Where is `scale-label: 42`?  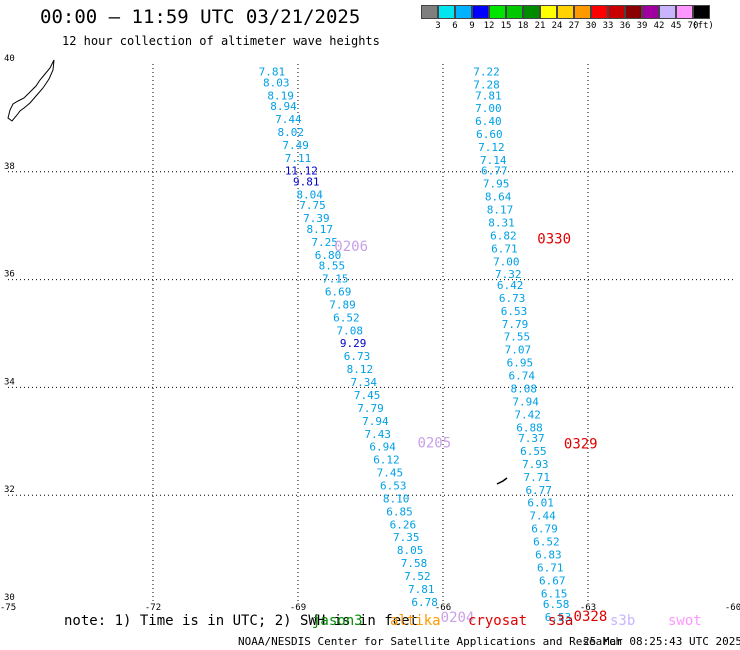
scale-label: 42 is located at coordinates (659, 26).